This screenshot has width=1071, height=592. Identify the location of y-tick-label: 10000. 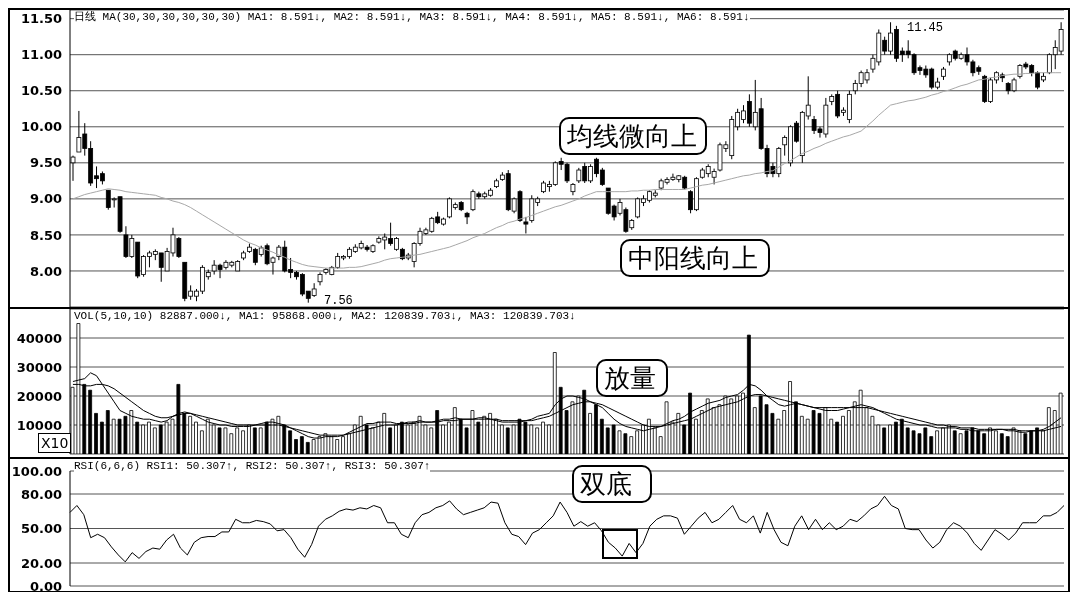
(39, 425).